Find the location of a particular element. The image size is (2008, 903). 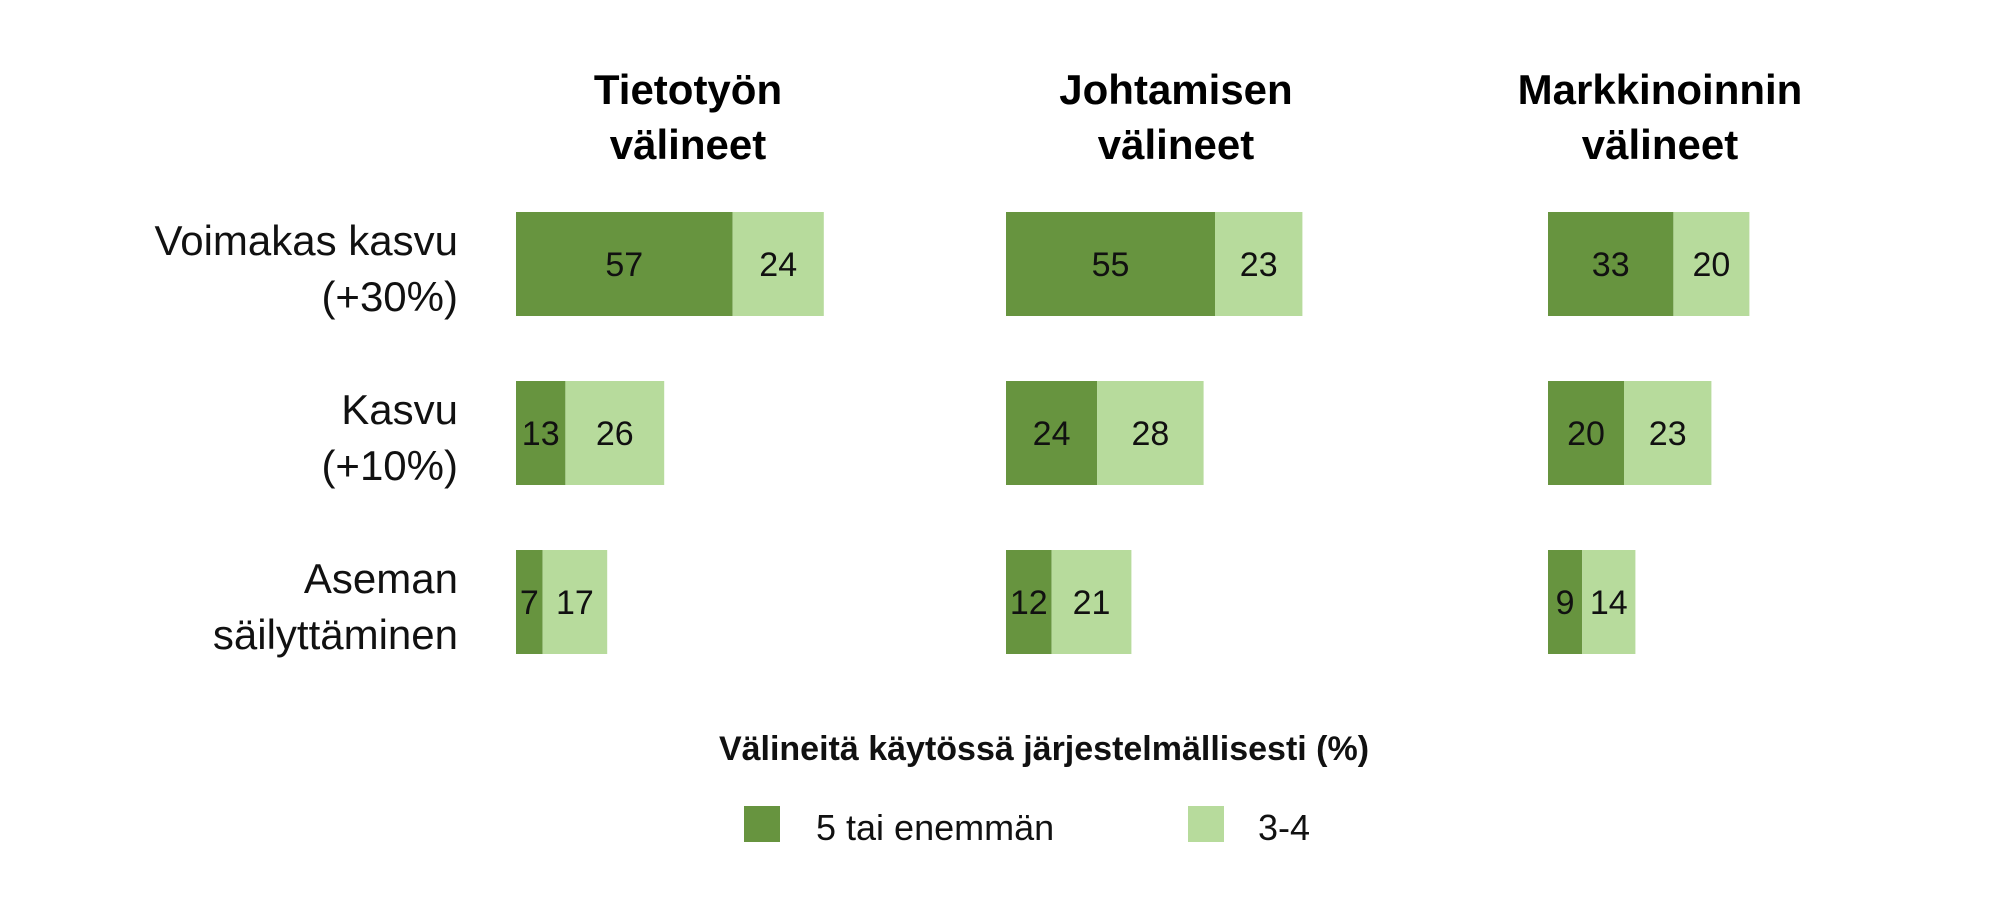

bar-panel2-row1-series1 is located at coordinates (1110, 264).